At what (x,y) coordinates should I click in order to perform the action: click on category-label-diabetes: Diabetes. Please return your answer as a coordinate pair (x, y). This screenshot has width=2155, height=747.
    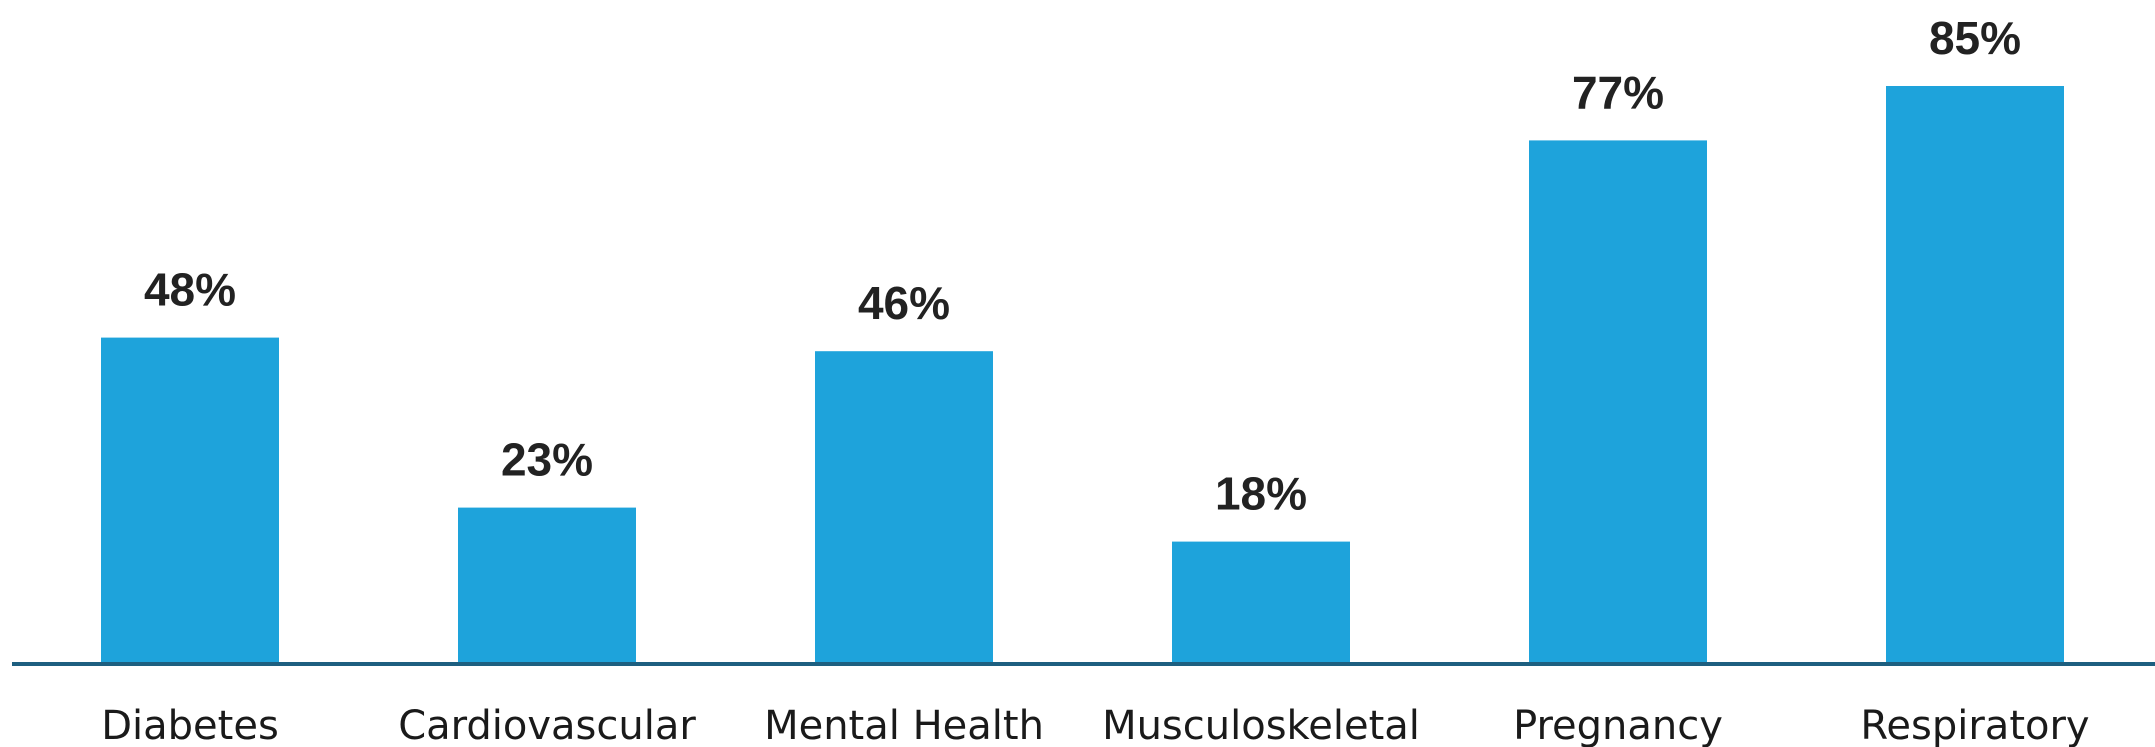
    Looking at the image, I should click on (190, 725).